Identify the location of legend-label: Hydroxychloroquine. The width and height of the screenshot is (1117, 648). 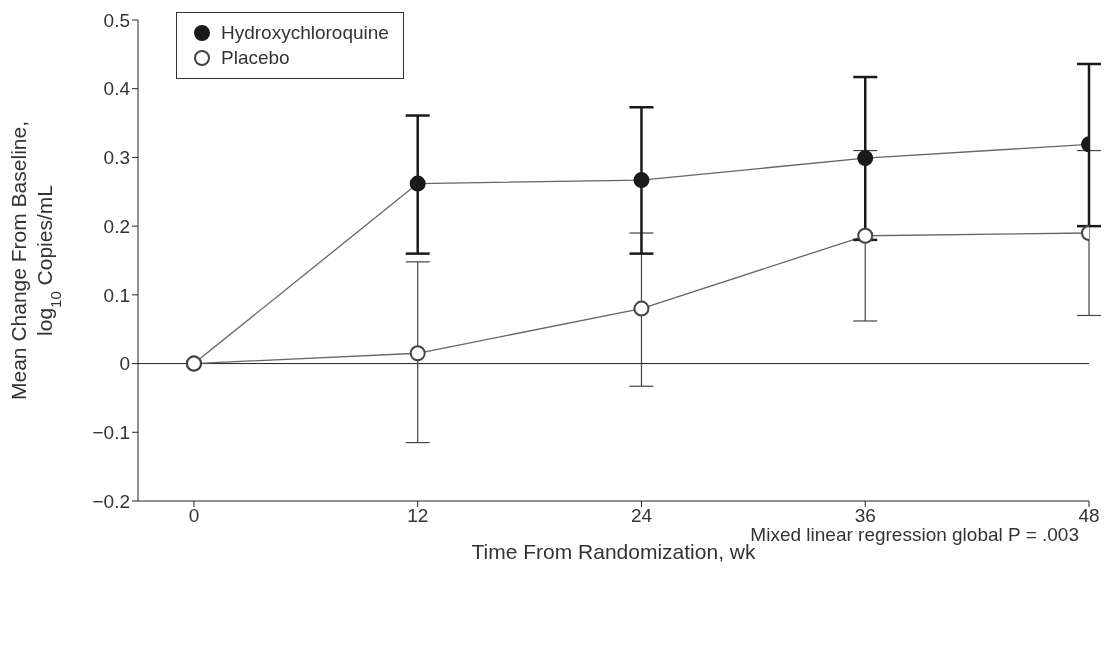
(305, 33).